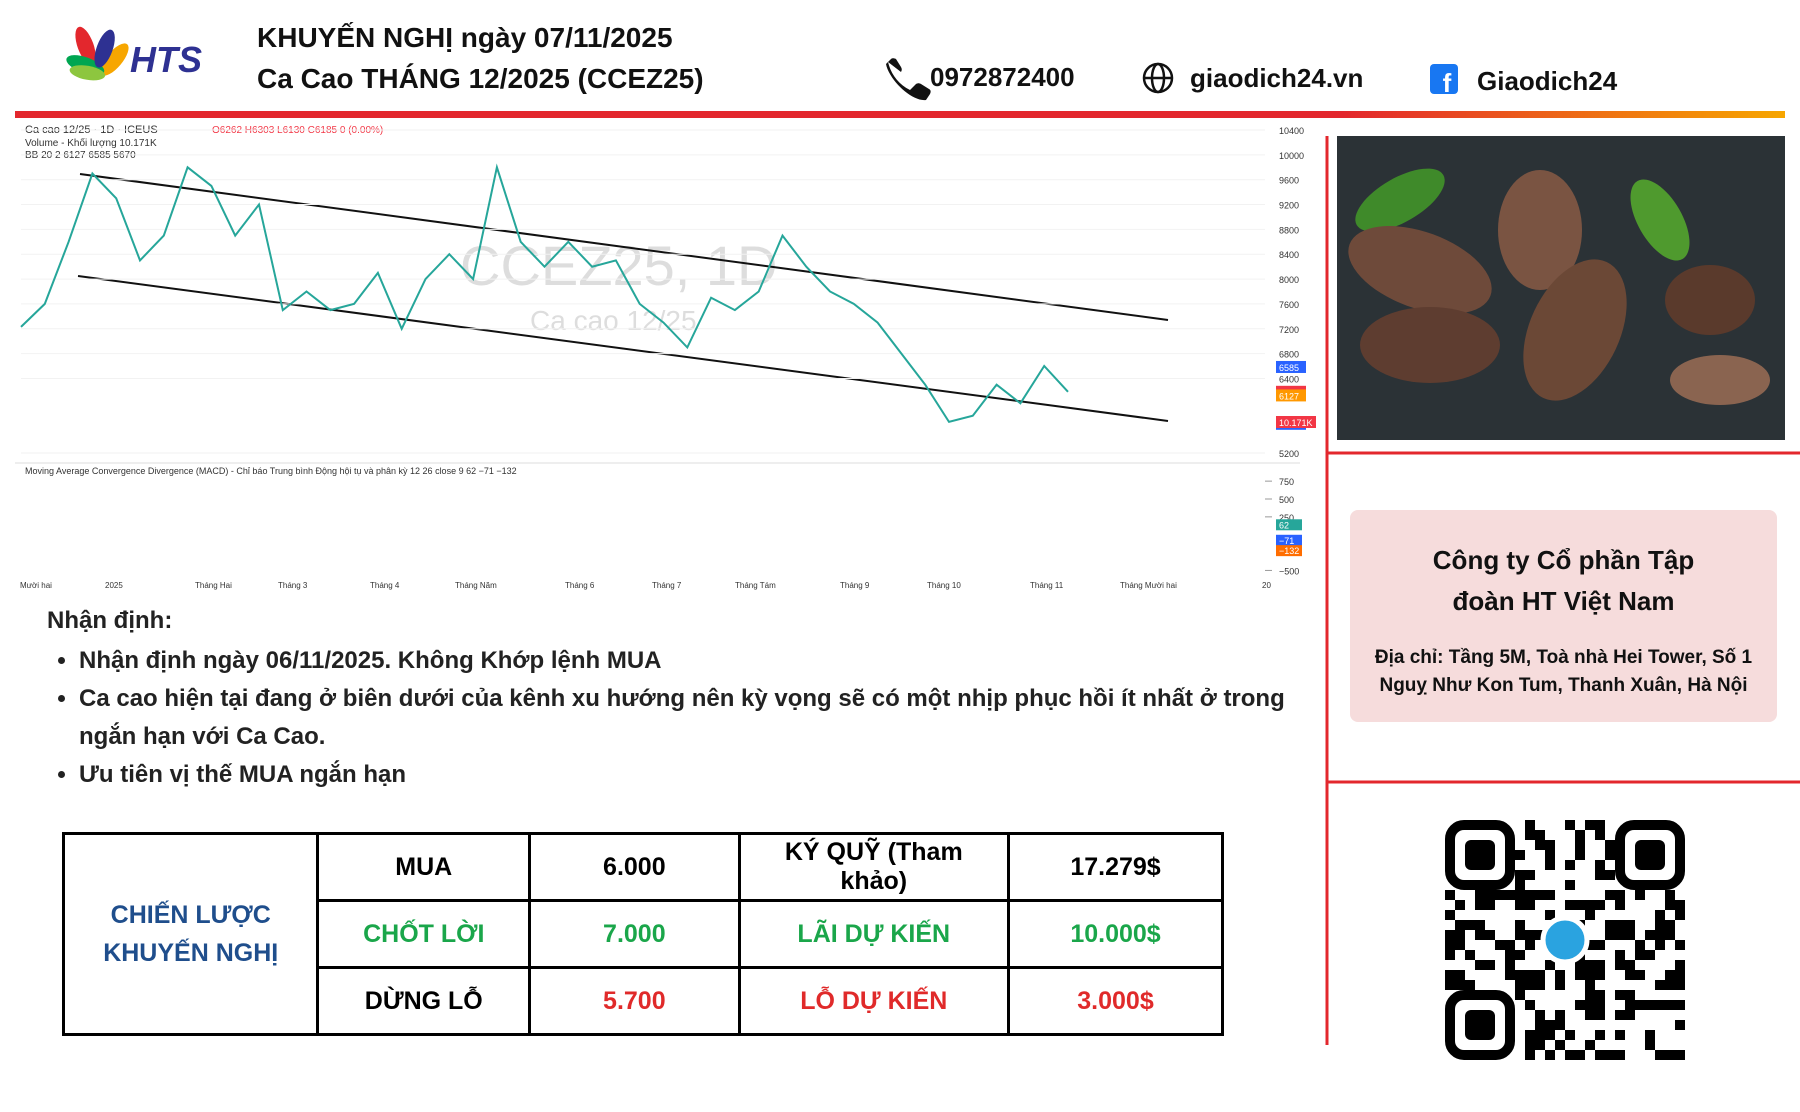 This screenshot has width=1800, height=1112. I want to click on x-tick-label: 2025, so click(114, 585).